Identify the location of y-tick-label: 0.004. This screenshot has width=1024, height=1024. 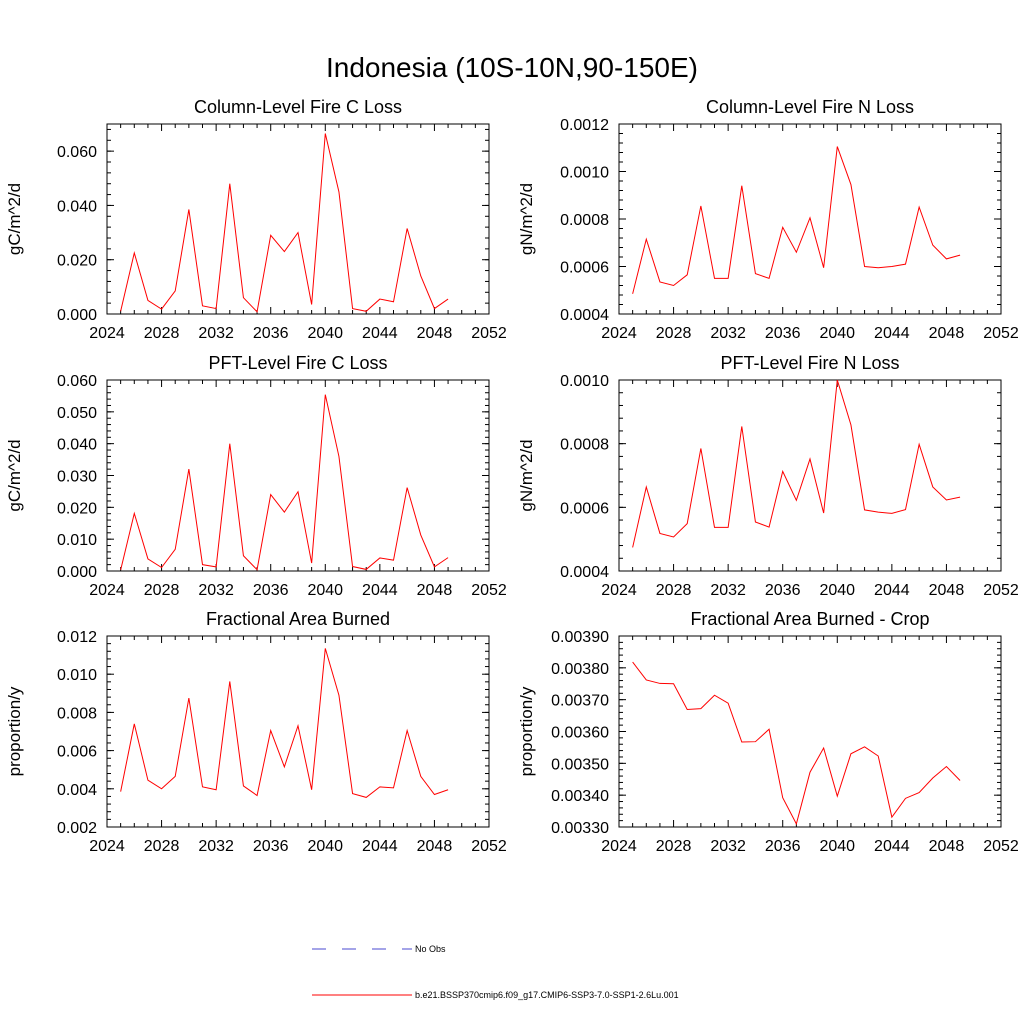
(77, 790).